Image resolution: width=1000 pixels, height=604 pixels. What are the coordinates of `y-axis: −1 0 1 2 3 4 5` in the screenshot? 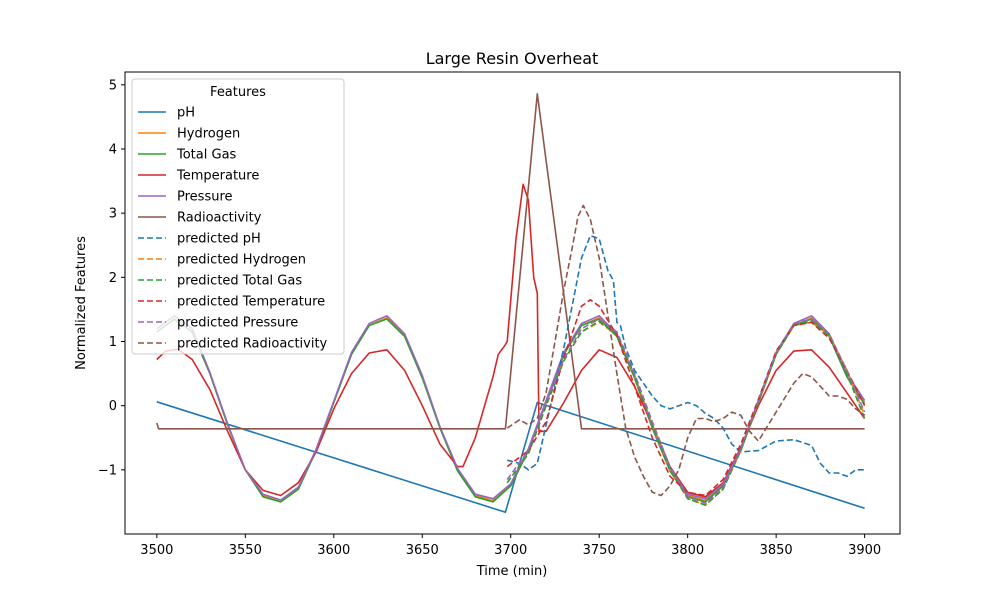 It's located at (111, 278).